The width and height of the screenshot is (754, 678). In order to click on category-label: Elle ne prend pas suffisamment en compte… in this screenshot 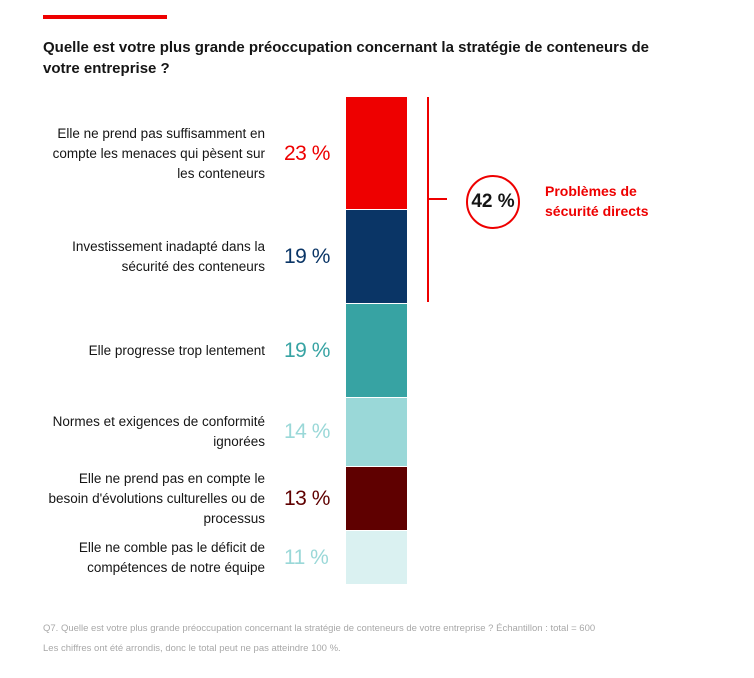, I will do `click(158, 153)`.